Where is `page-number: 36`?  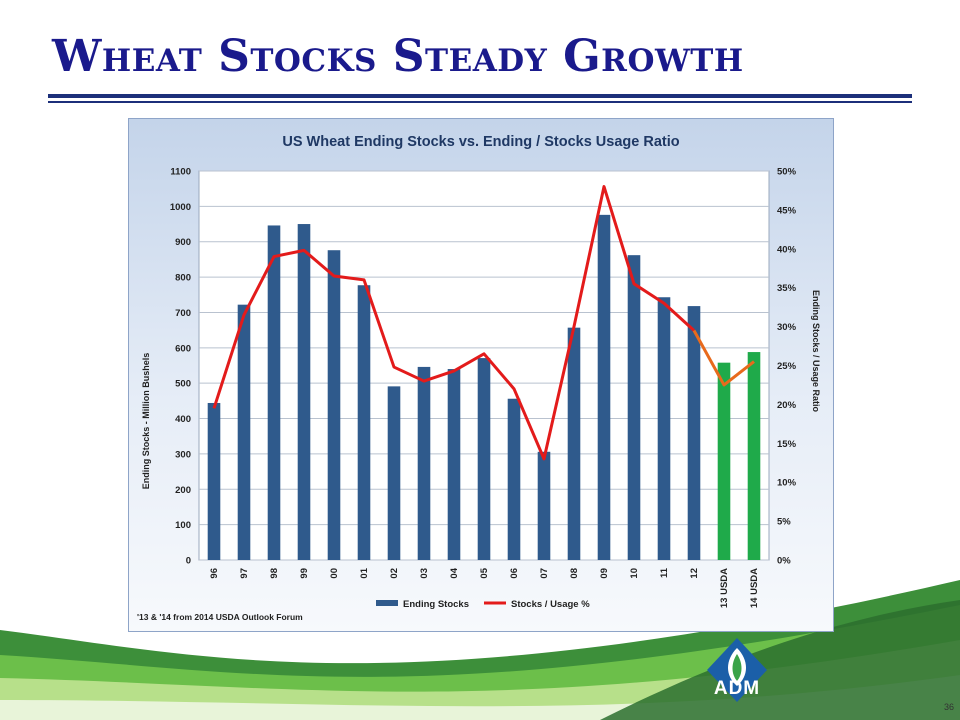 page-number: 36 is located at coordinates (948, 707).